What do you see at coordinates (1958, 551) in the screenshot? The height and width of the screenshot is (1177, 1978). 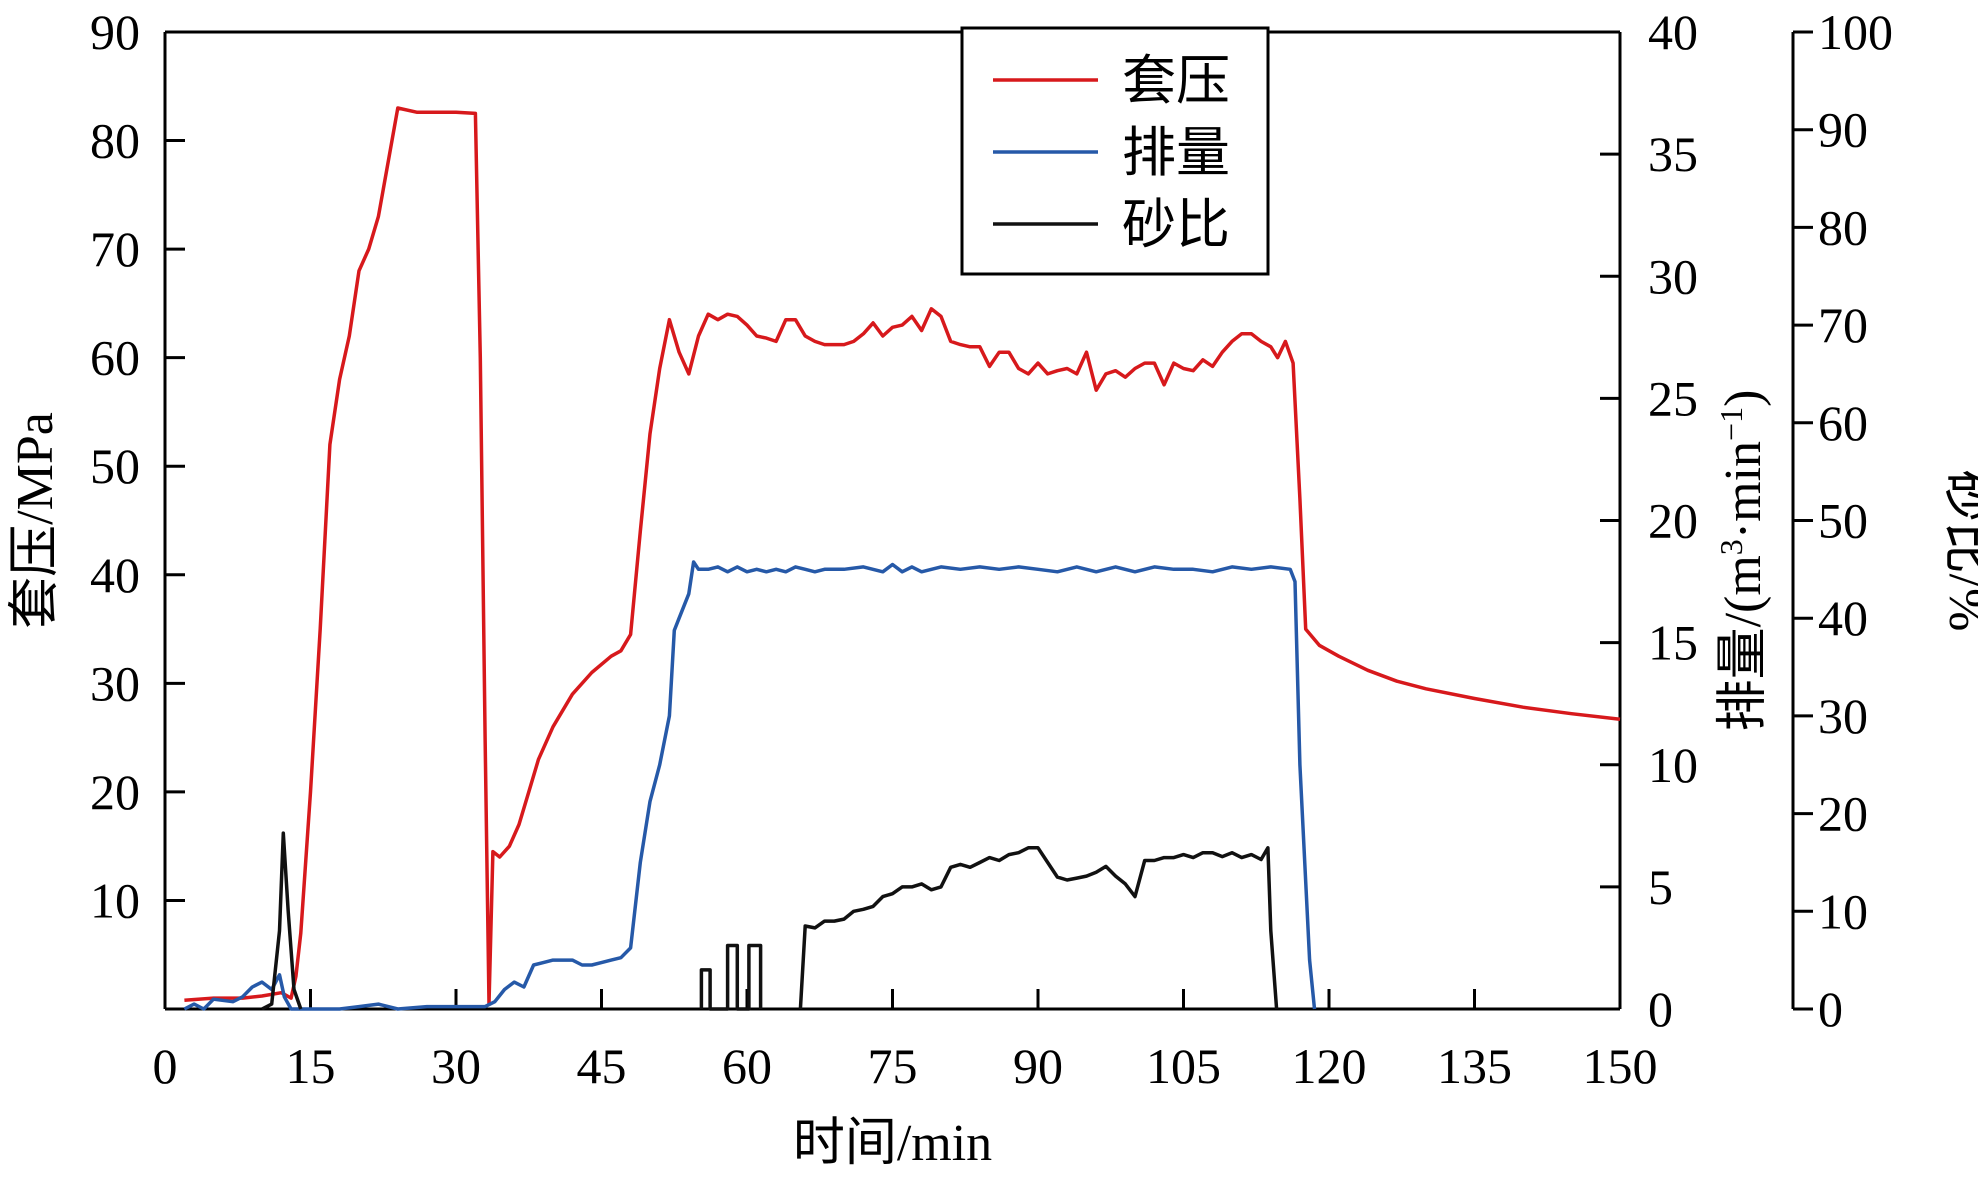 I see `right2-y-axis-title: 砂比/%` at bounding box center [1958, 551].